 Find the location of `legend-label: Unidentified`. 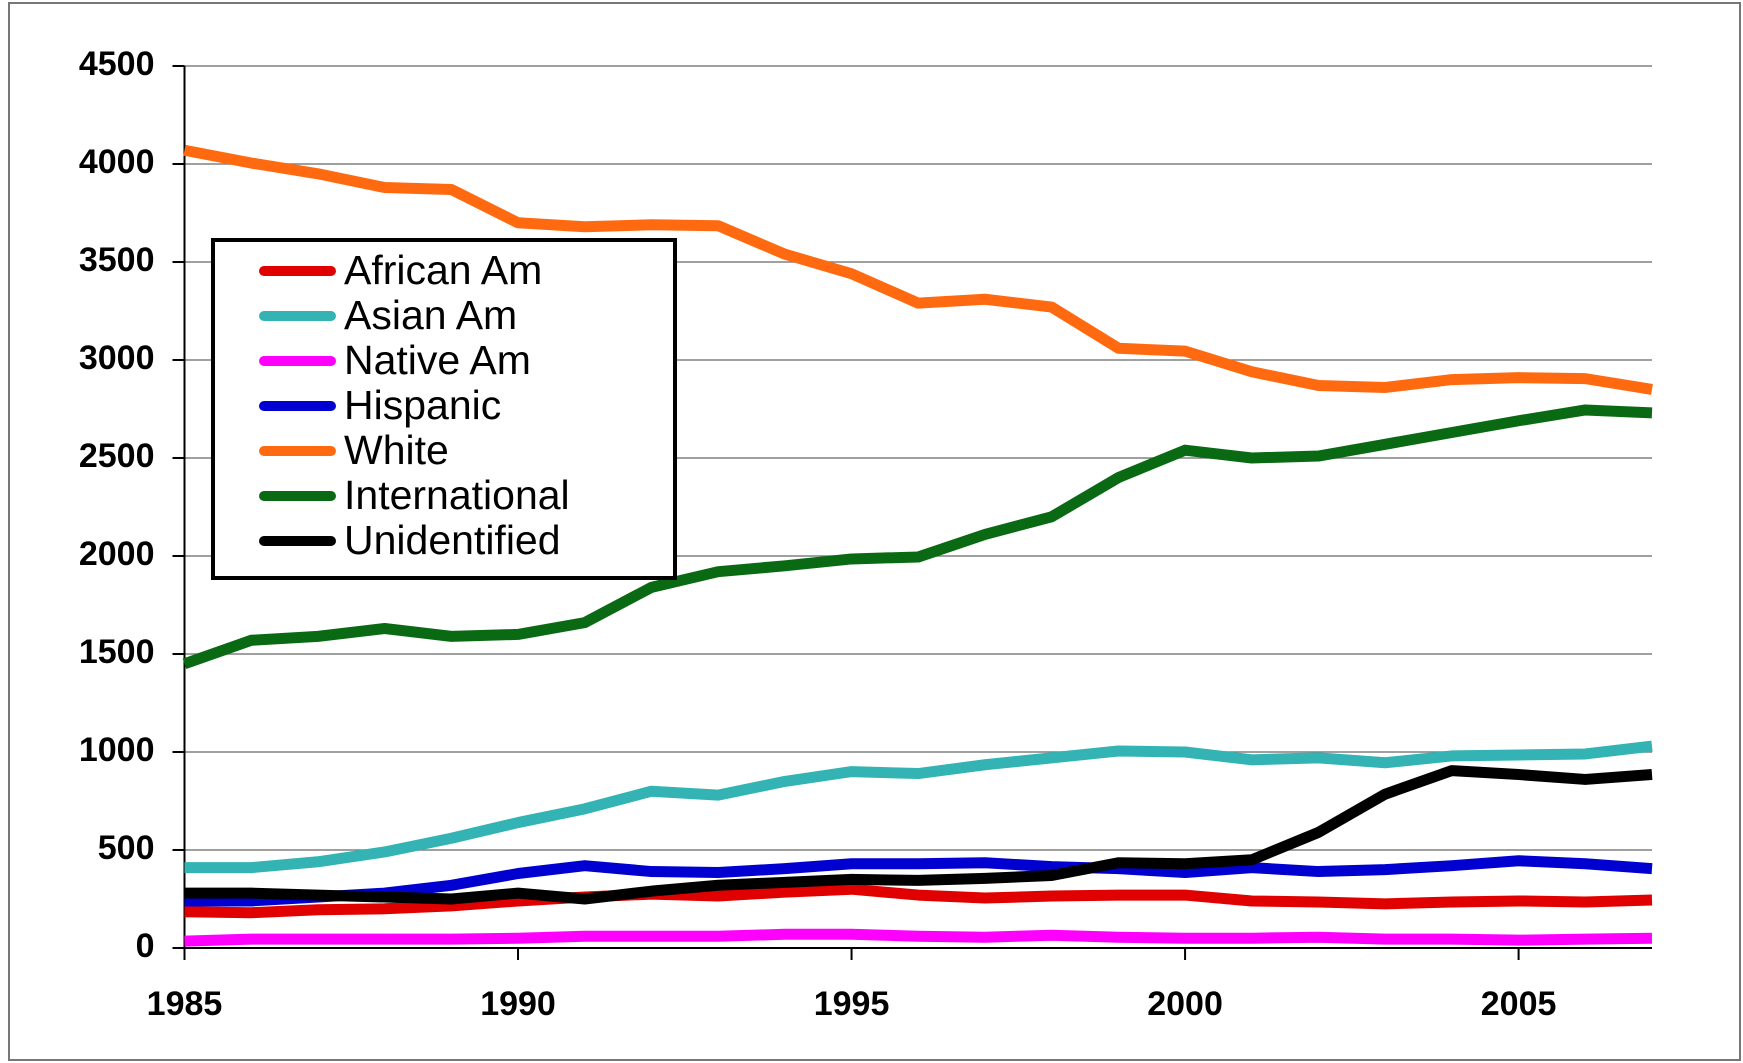

legend-label: Unidentified is located at coordinates (452, 540).